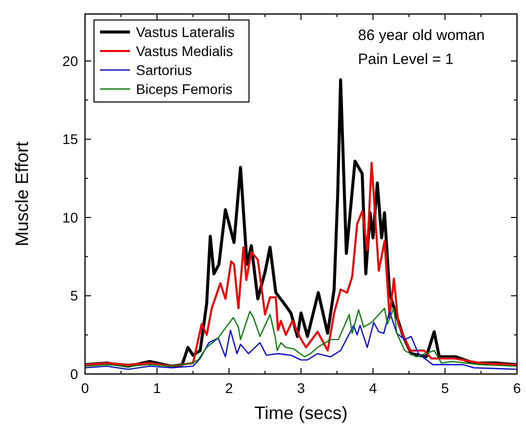 This screenshot has width=526, height=437. Describe the element at coordinates (157, 388) in the screenshot. I see `x-tick-label: 1` at that location.